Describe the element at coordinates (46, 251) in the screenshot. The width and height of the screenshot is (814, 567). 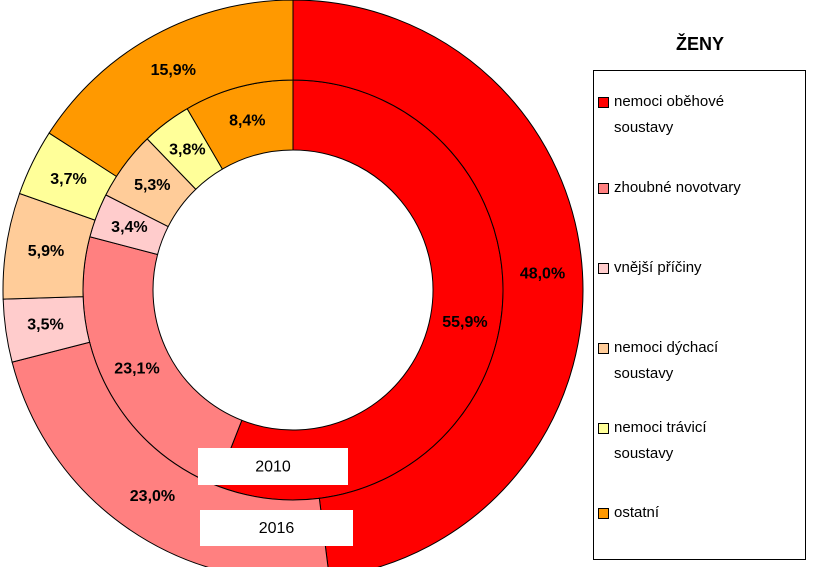
I see `slice-label: 5,9%` at that location.